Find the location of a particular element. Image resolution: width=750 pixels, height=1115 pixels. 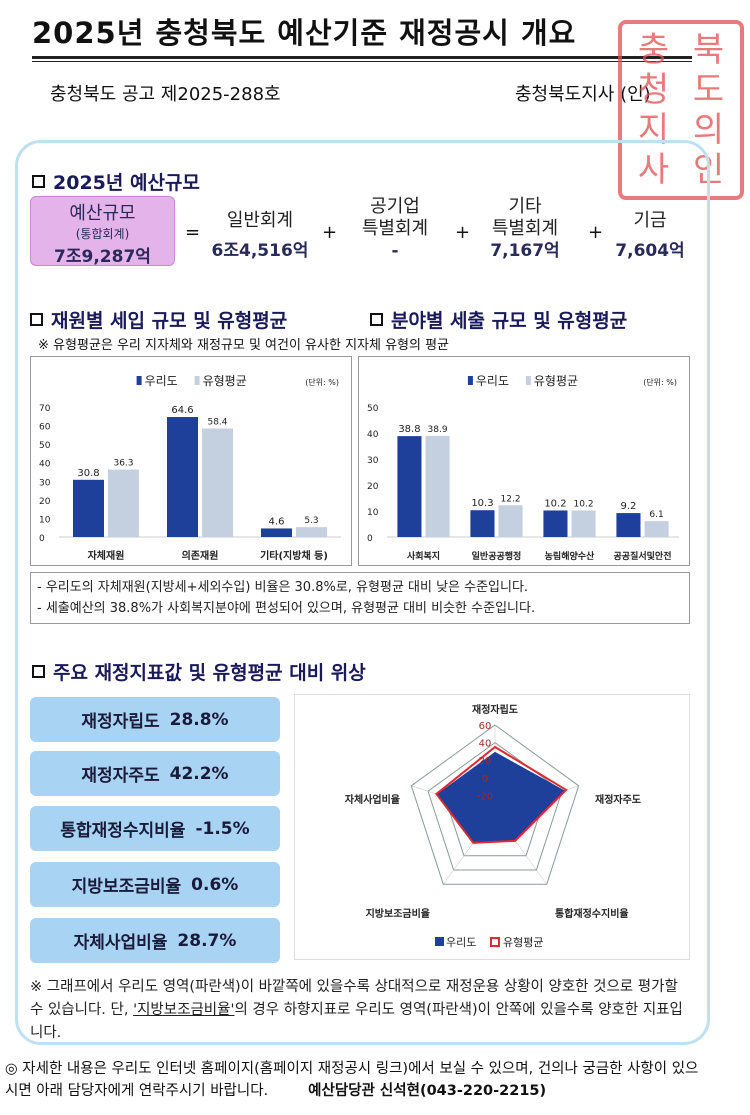

label: 기금 is located at coordinates (650, 220).